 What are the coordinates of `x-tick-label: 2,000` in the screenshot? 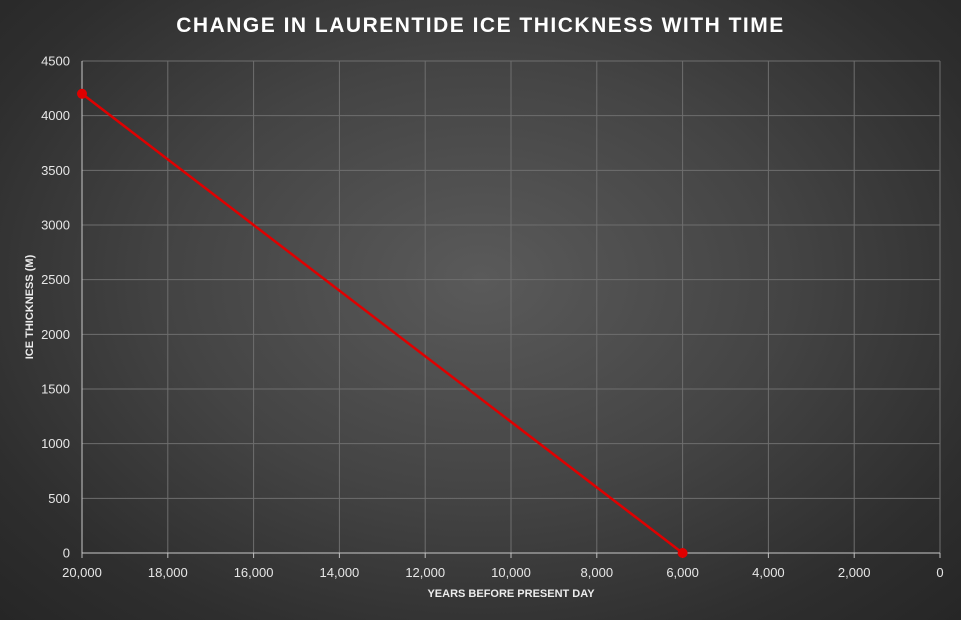 It's located at (854, 572).